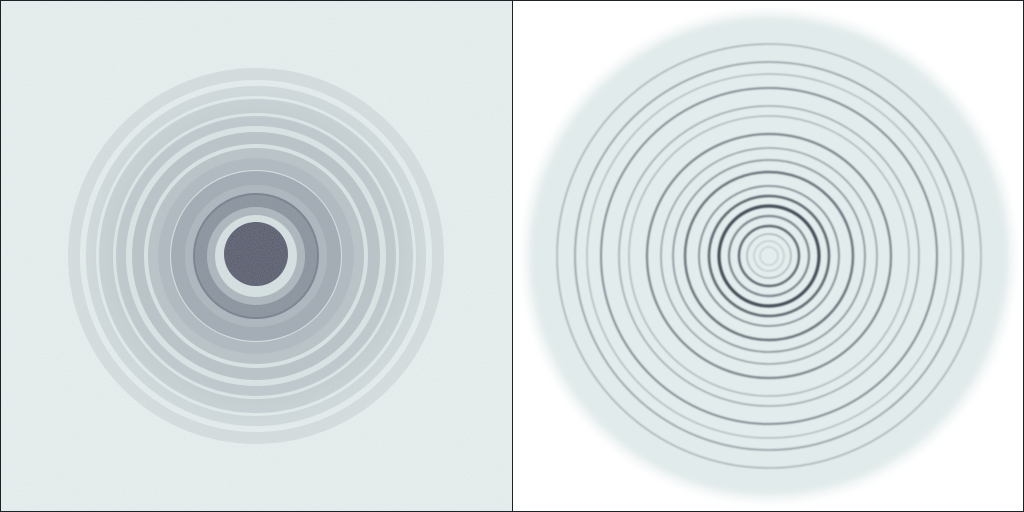 The image size is (1024, 512). I want to click on reconstructed-ring, so click(768, 256).